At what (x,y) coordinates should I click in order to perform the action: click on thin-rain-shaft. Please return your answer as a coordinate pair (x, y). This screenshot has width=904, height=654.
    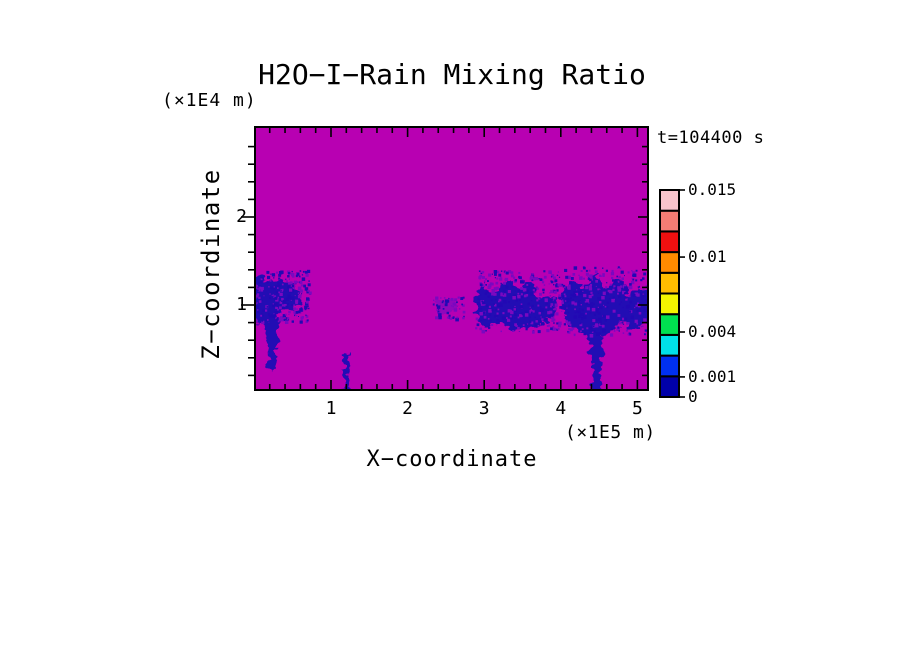
    Looking at the image, I should click on (346, 371).